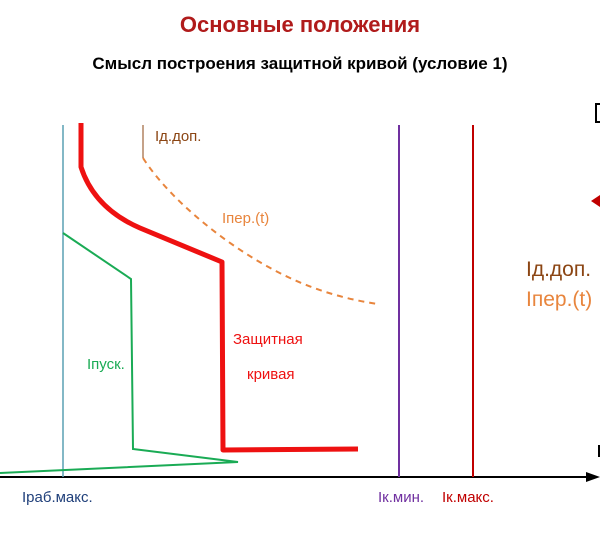  I want to click on protective-curve-label-1: Защитная, so click(268, 339).